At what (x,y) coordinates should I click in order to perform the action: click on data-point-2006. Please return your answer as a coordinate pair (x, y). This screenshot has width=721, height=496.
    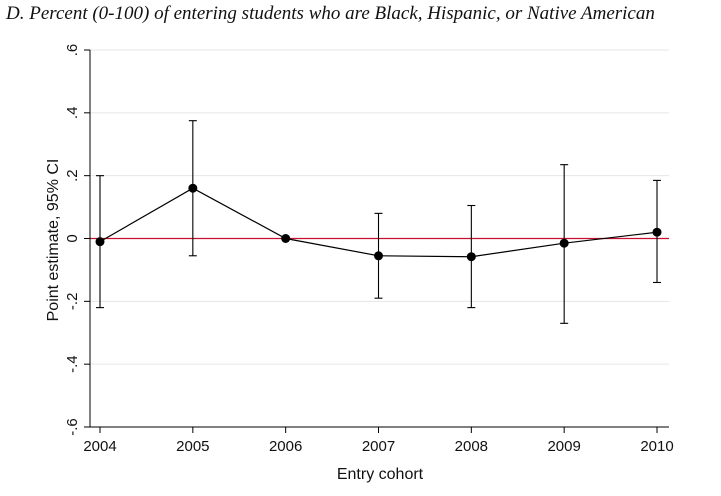
    Looking at the image, I should click on (286, 238).